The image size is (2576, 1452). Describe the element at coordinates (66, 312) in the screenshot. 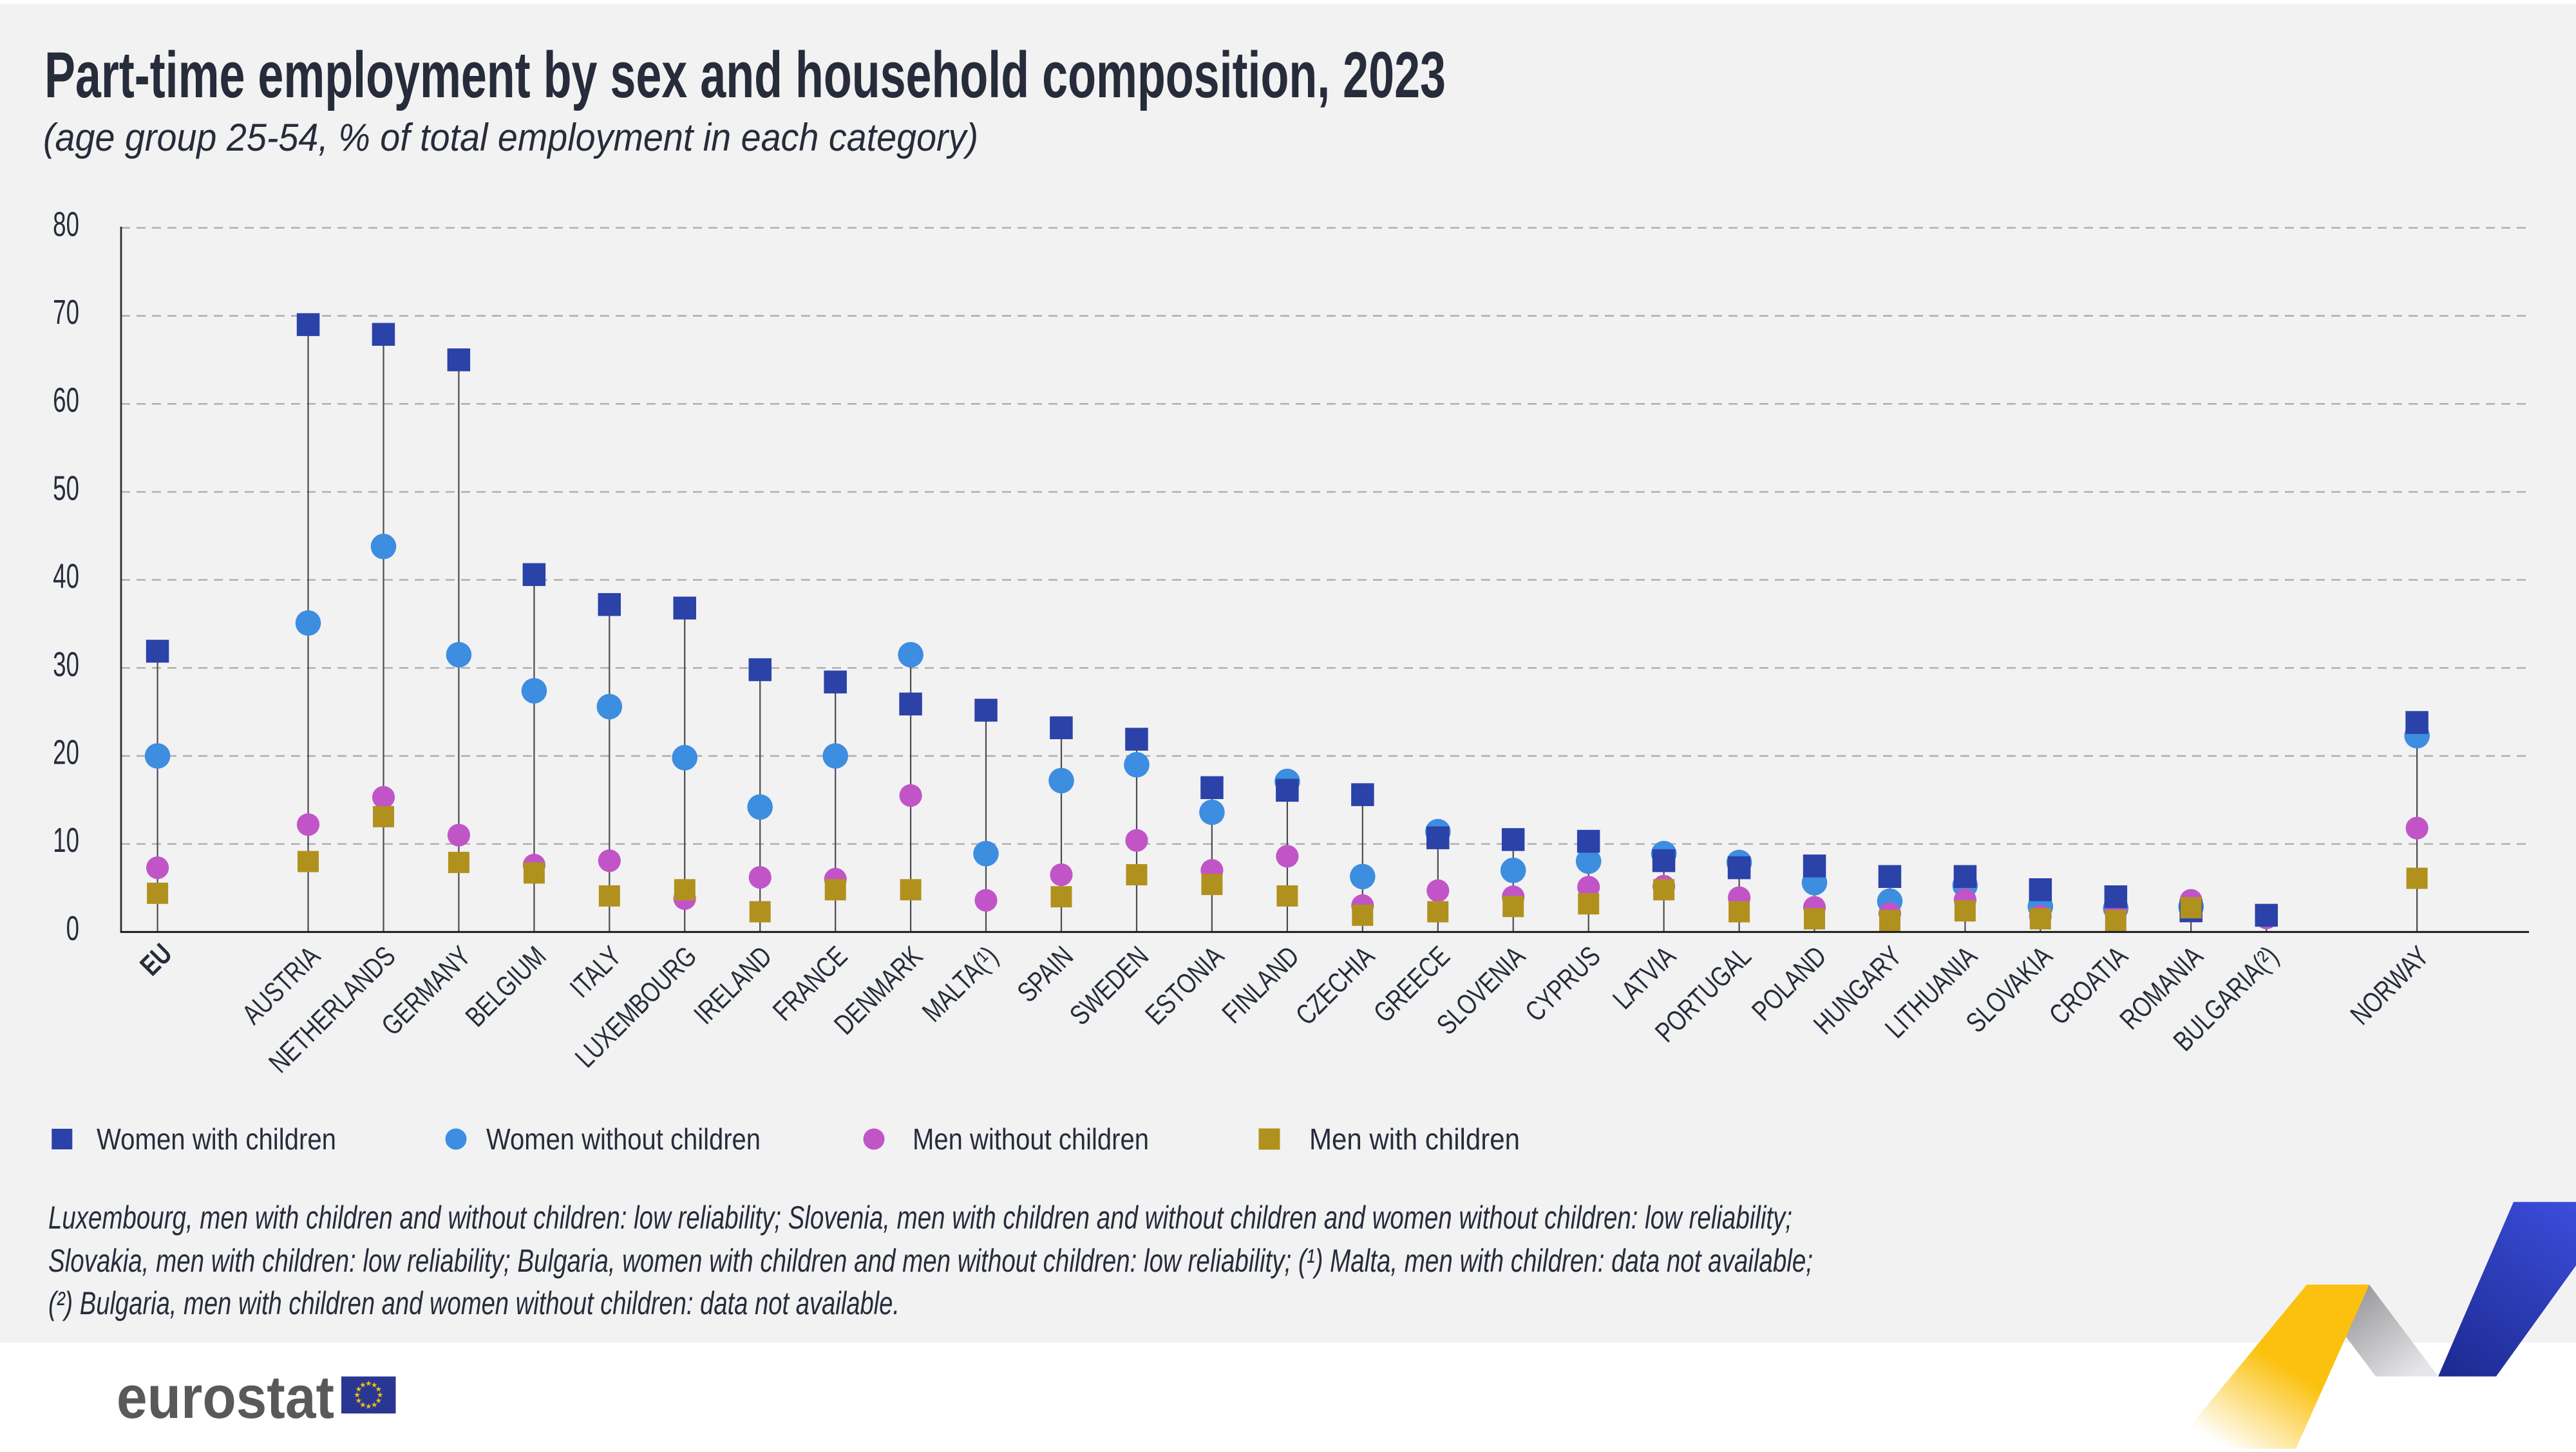

I see `svg-text: 70` at that location.